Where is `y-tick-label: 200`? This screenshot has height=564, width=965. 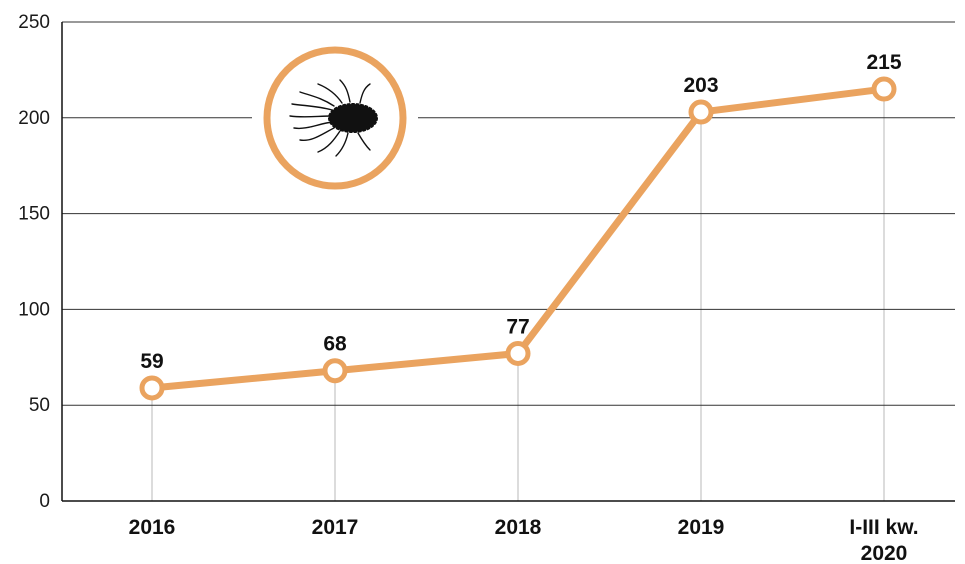 y-tick-label: 200 is located at coordinates (34, 118).